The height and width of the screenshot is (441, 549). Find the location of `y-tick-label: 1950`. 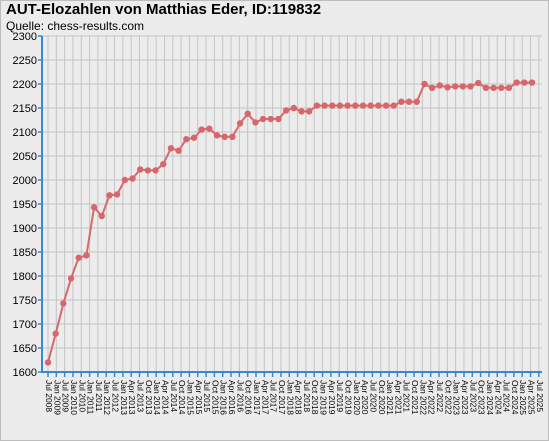

y-tick-label: 1950 is located at coordinates (25, 205).